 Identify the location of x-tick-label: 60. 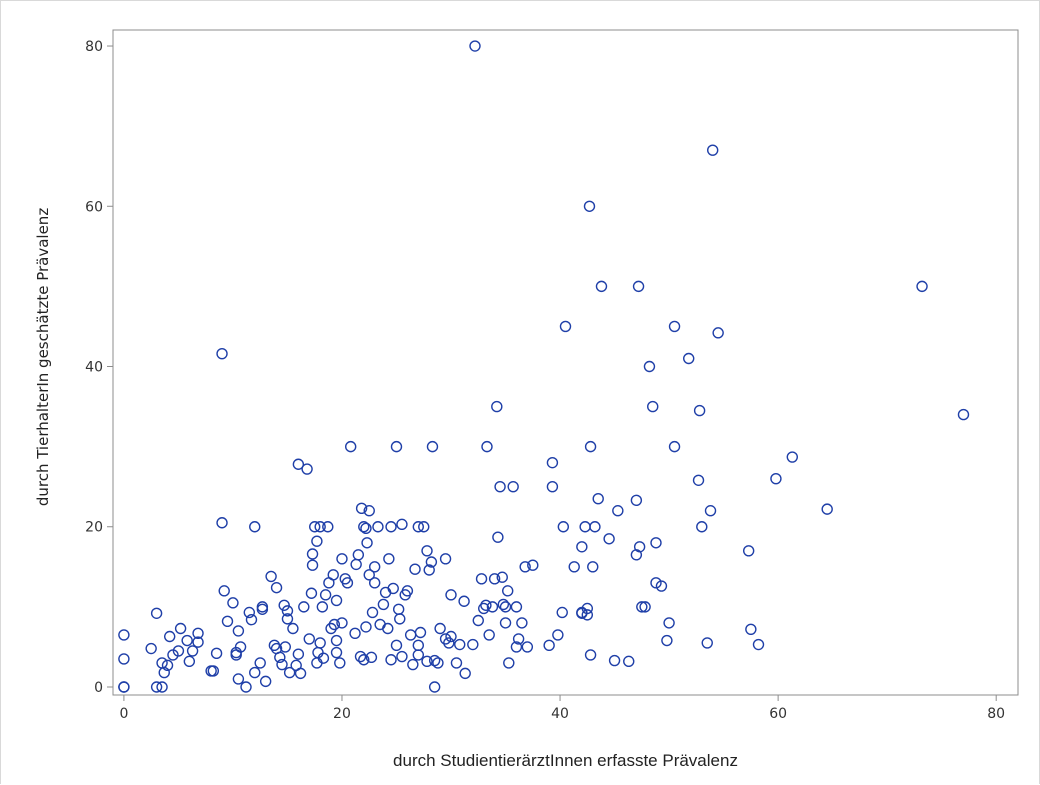
(778, 714).